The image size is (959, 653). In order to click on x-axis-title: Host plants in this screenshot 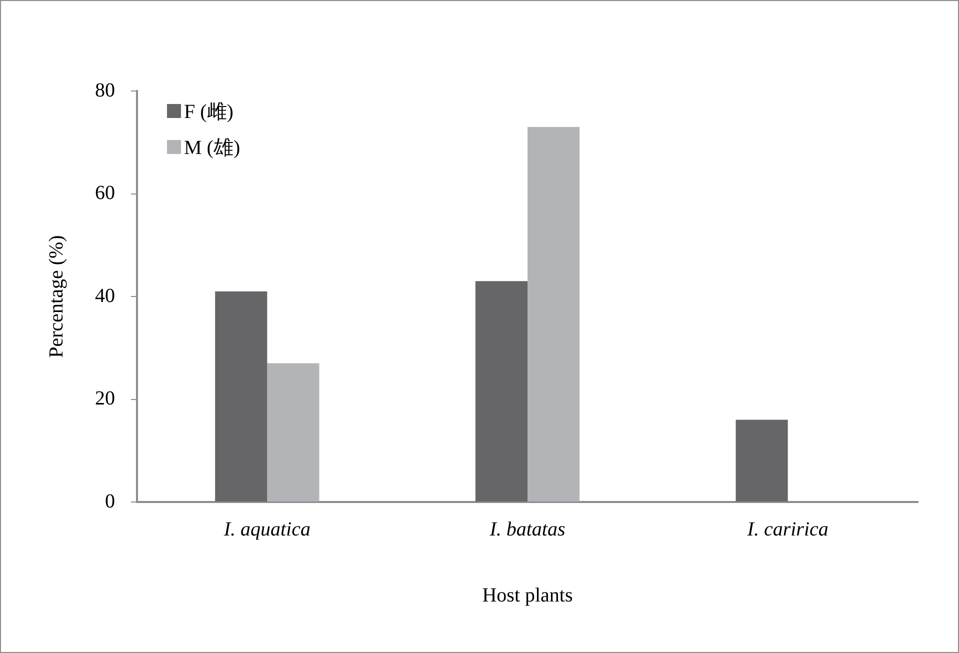, I will do `click(527, 595)`.